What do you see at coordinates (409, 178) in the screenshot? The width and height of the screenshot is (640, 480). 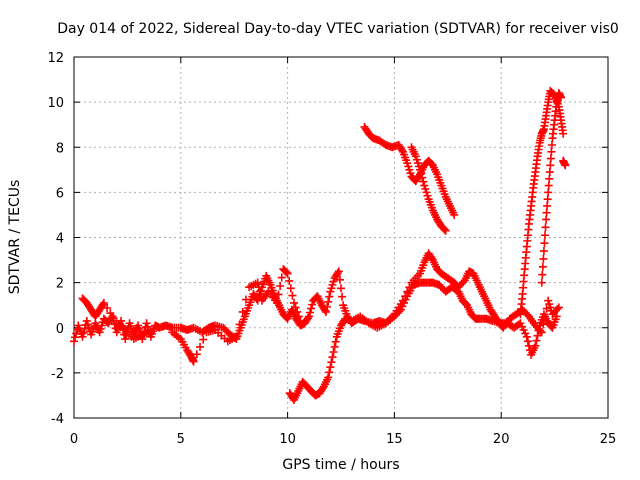 I see `series-upper-arcs` at bounding box center [409, 178].